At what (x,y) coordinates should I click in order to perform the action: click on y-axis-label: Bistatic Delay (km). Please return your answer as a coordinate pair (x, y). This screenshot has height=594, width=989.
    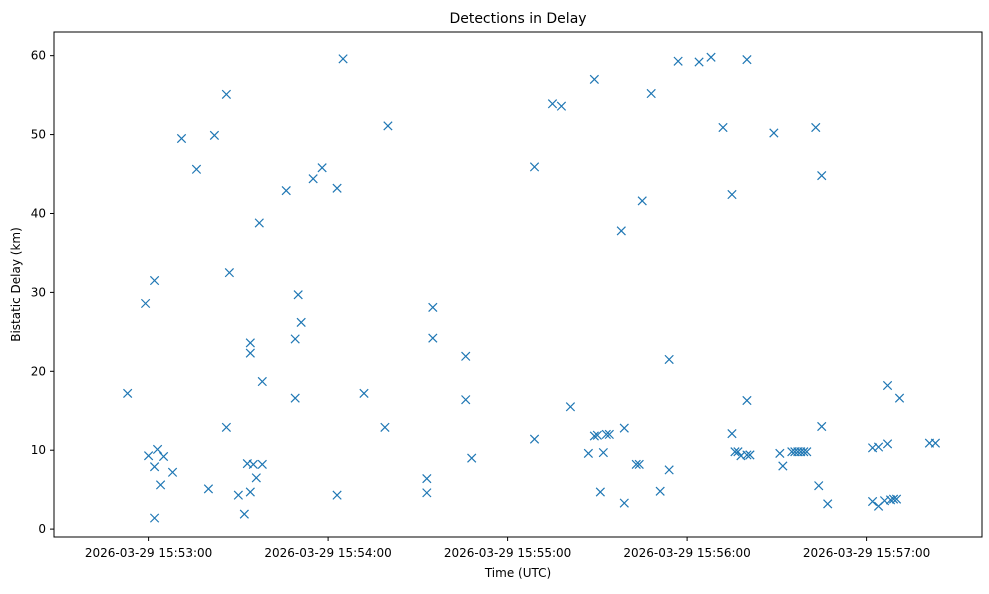
    Looking at the image, I should click on (16, 284).